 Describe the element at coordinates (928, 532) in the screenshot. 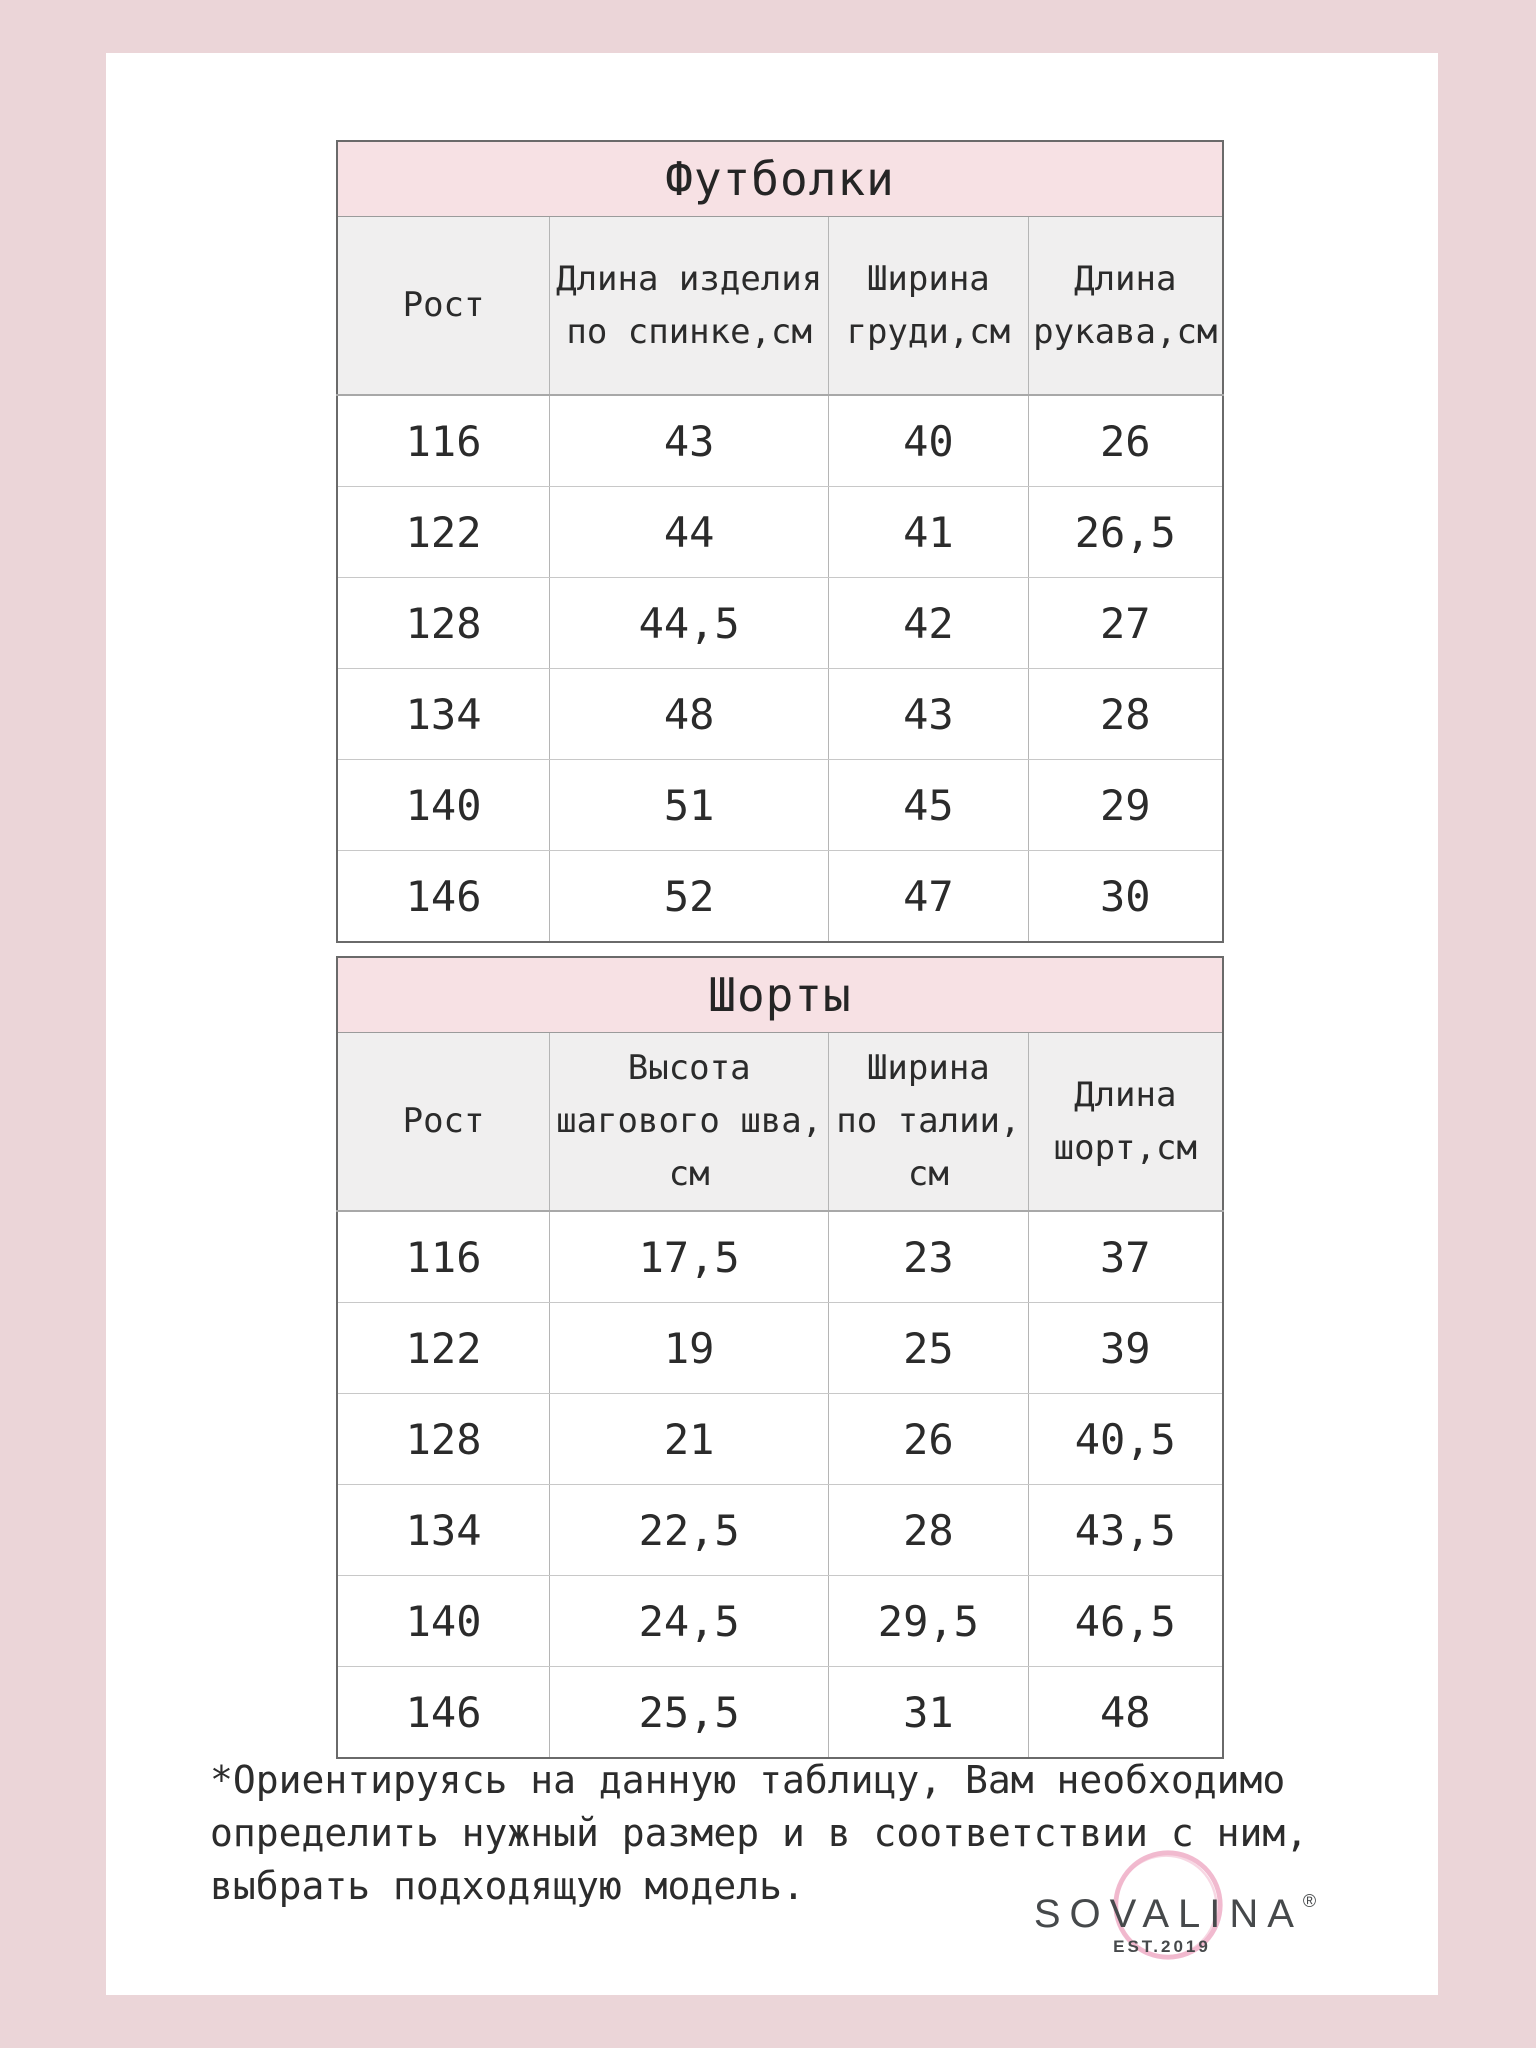

I see `table-cell: 41` at that location.